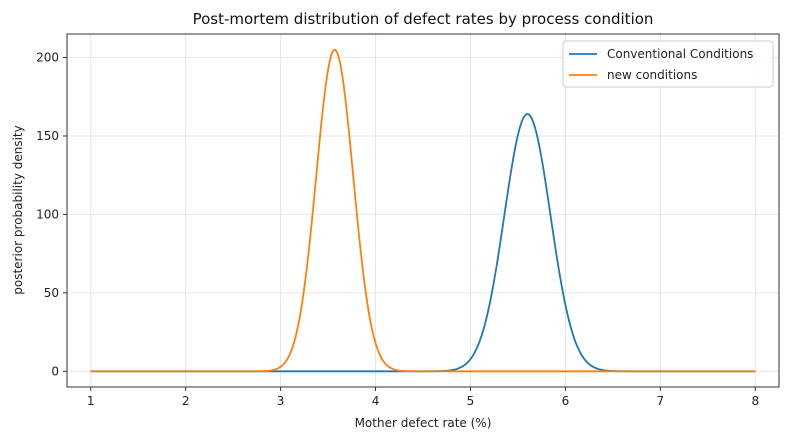 The image size is (790, 440). Describe the element at coordinates (755, 401) in the screenshot. I see `x-tick-label: 8` at that location.